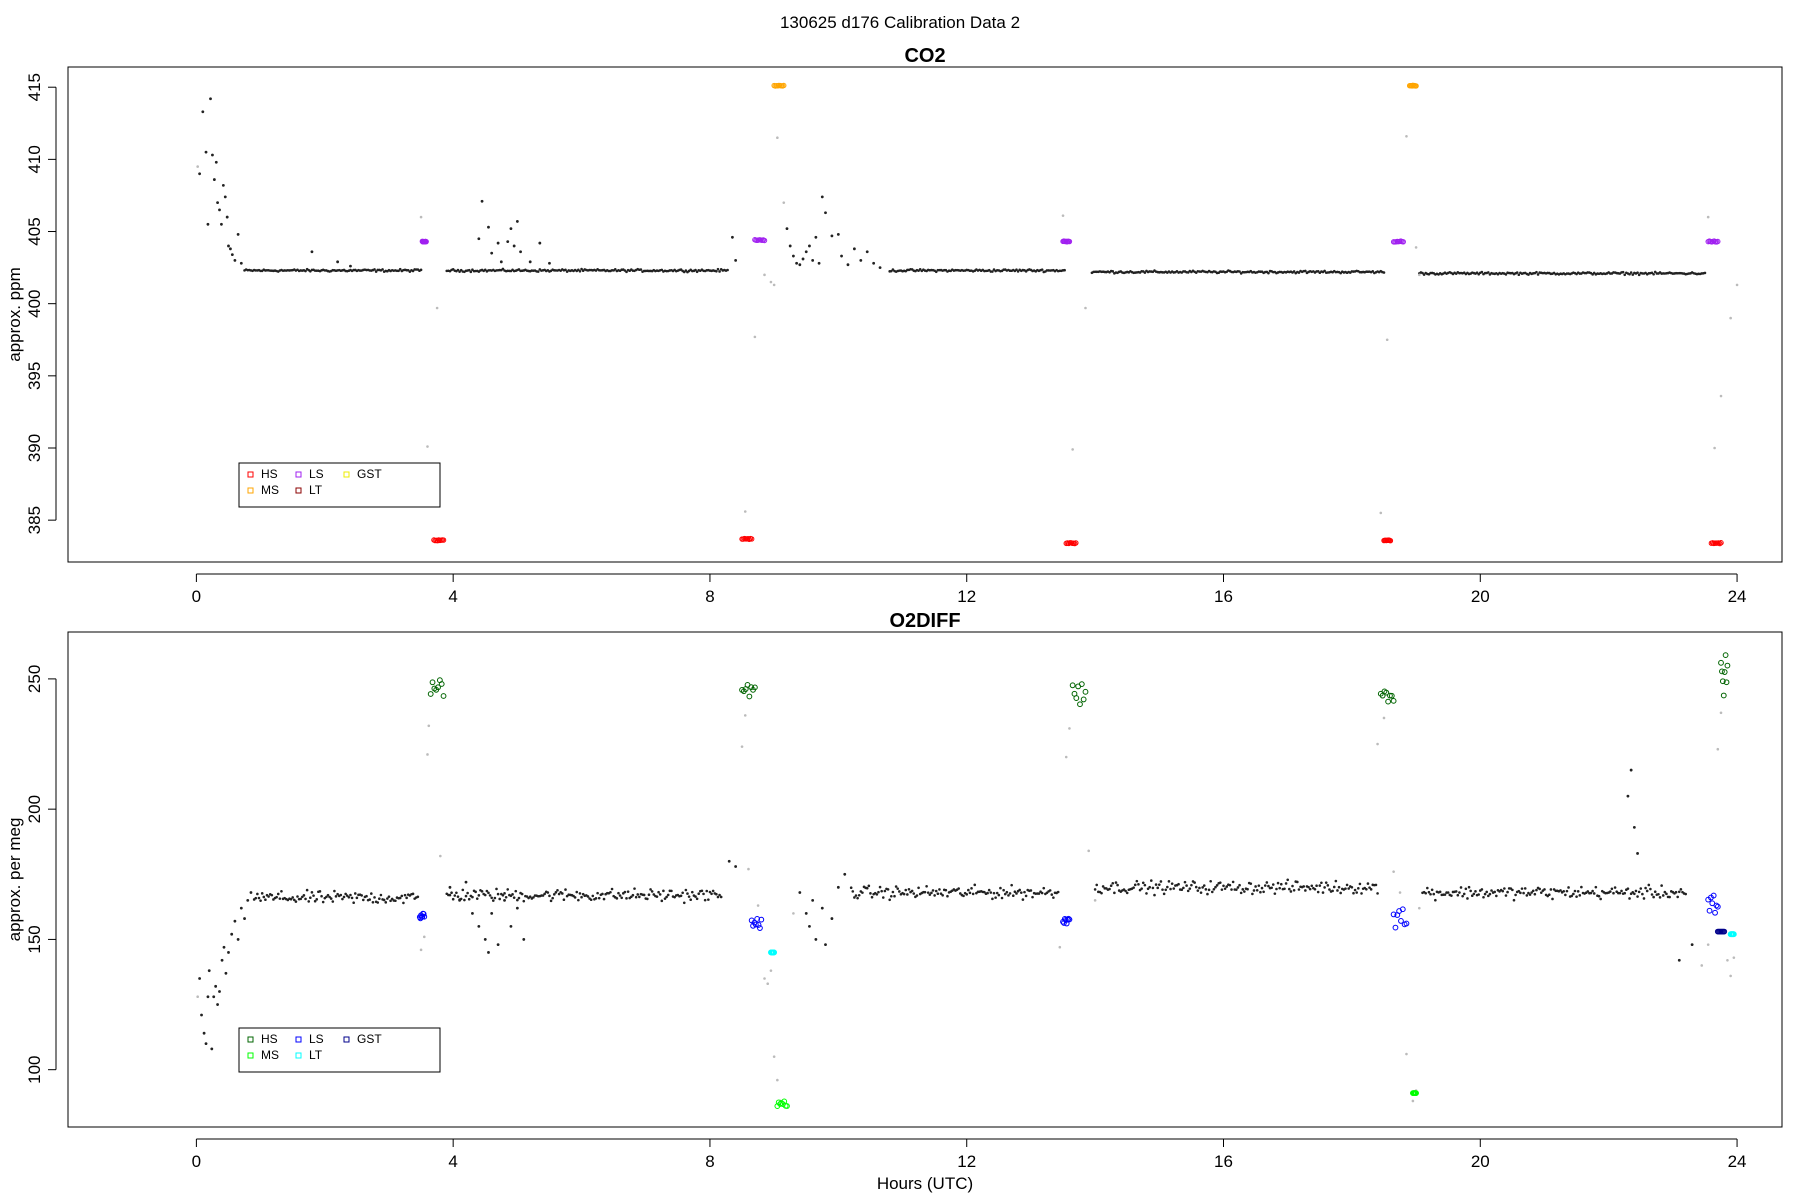 The width and height of the screenshot is (1800, 1200). What do you see at coordinates (34, 231) in the screenshot?
I see `y-tick-label: 405` at bounding box center [34, 231].